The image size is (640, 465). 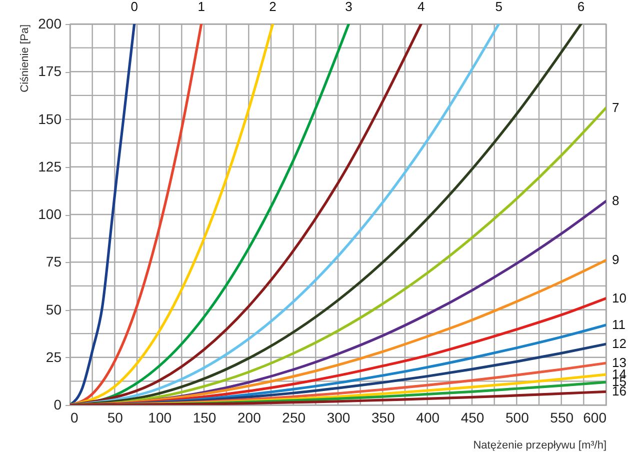 I want to click on x-tick-label: 150, so click(x=204, y=418).